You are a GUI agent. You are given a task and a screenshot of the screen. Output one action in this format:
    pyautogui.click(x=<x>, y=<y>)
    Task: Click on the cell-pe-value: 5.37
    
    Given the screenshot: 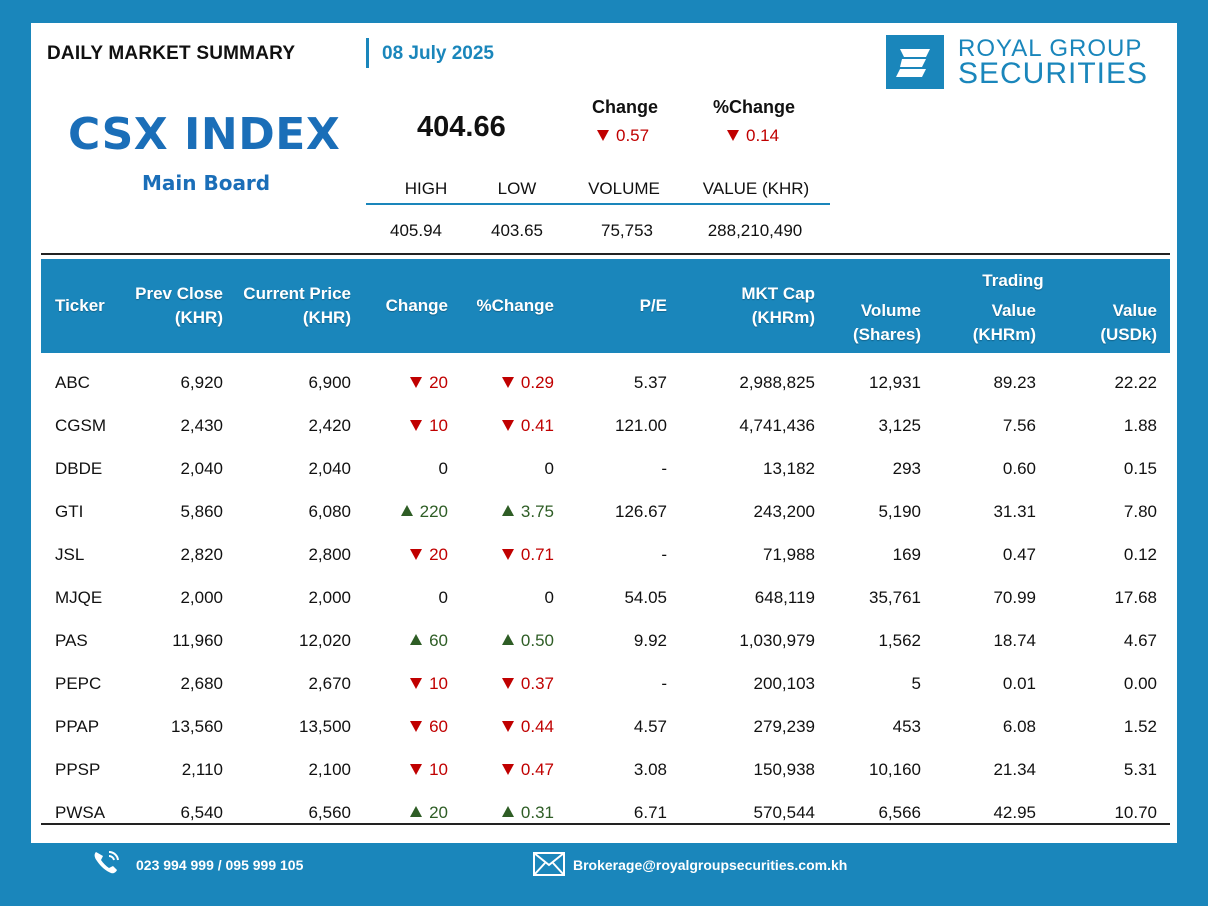 What is the action you would take?
    pyautogui.click(x=650, y=382)
    